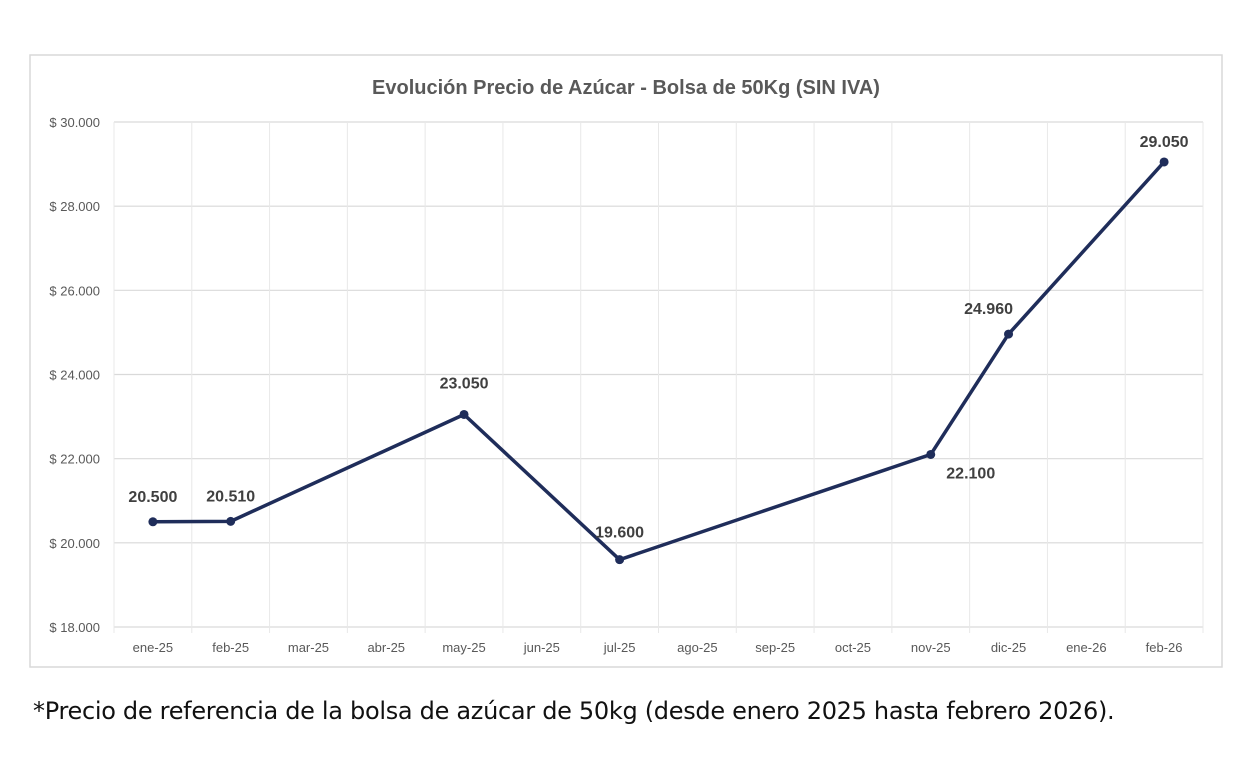 The width and height of the screenshot is (1250, 760). Describe the element at coordinates (541, 647) in the screenshot. I see `x-tick-label: jun-25` at that location.